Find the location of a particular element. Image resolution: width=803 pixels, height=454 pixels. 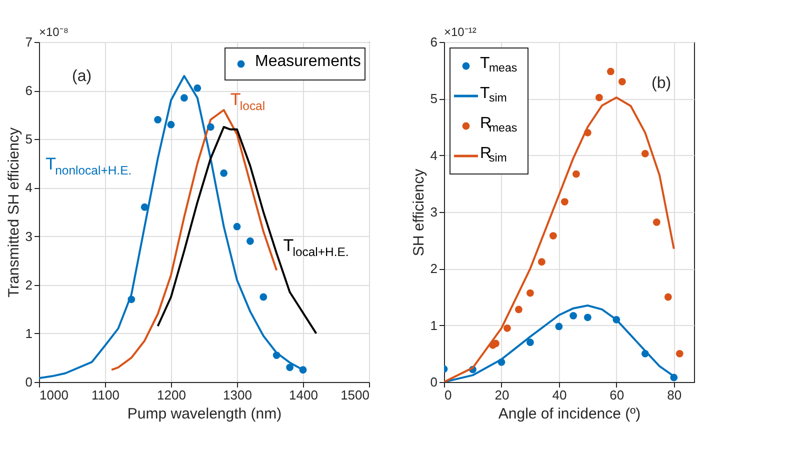

y-axis-title: Transmitted SH efficiency is located at coordinates (13, 212).